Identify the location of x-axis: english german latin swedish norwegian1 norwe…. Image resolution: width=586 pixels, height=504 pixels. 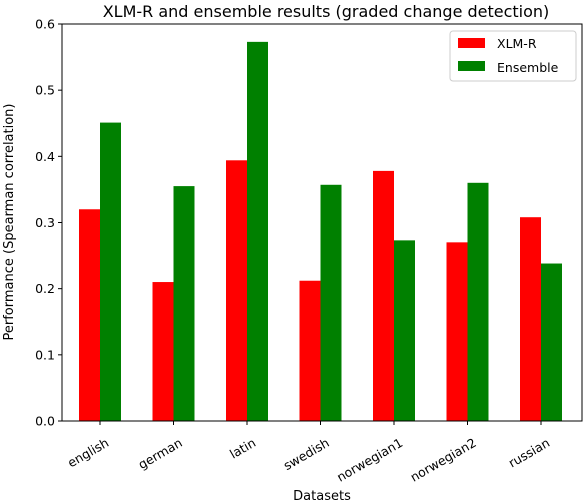
(308, 453).